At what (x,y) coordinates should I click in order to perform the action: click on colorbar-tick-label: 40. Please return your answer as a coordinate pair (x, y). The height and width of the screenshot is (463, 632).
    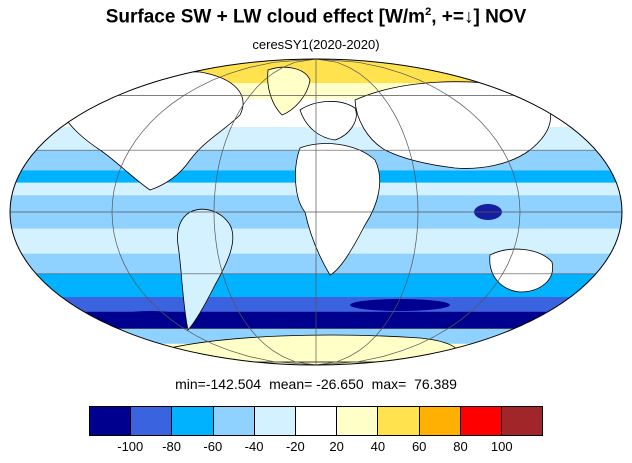
    Looking at the image, I should click on (378, 446).